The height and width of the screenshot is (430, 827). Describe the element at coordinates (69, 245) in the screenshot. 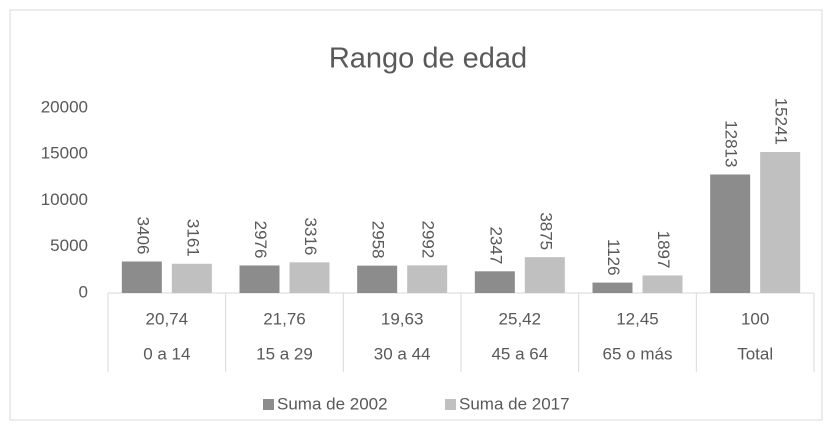

I see `y-tick-label: 5000` at that location.